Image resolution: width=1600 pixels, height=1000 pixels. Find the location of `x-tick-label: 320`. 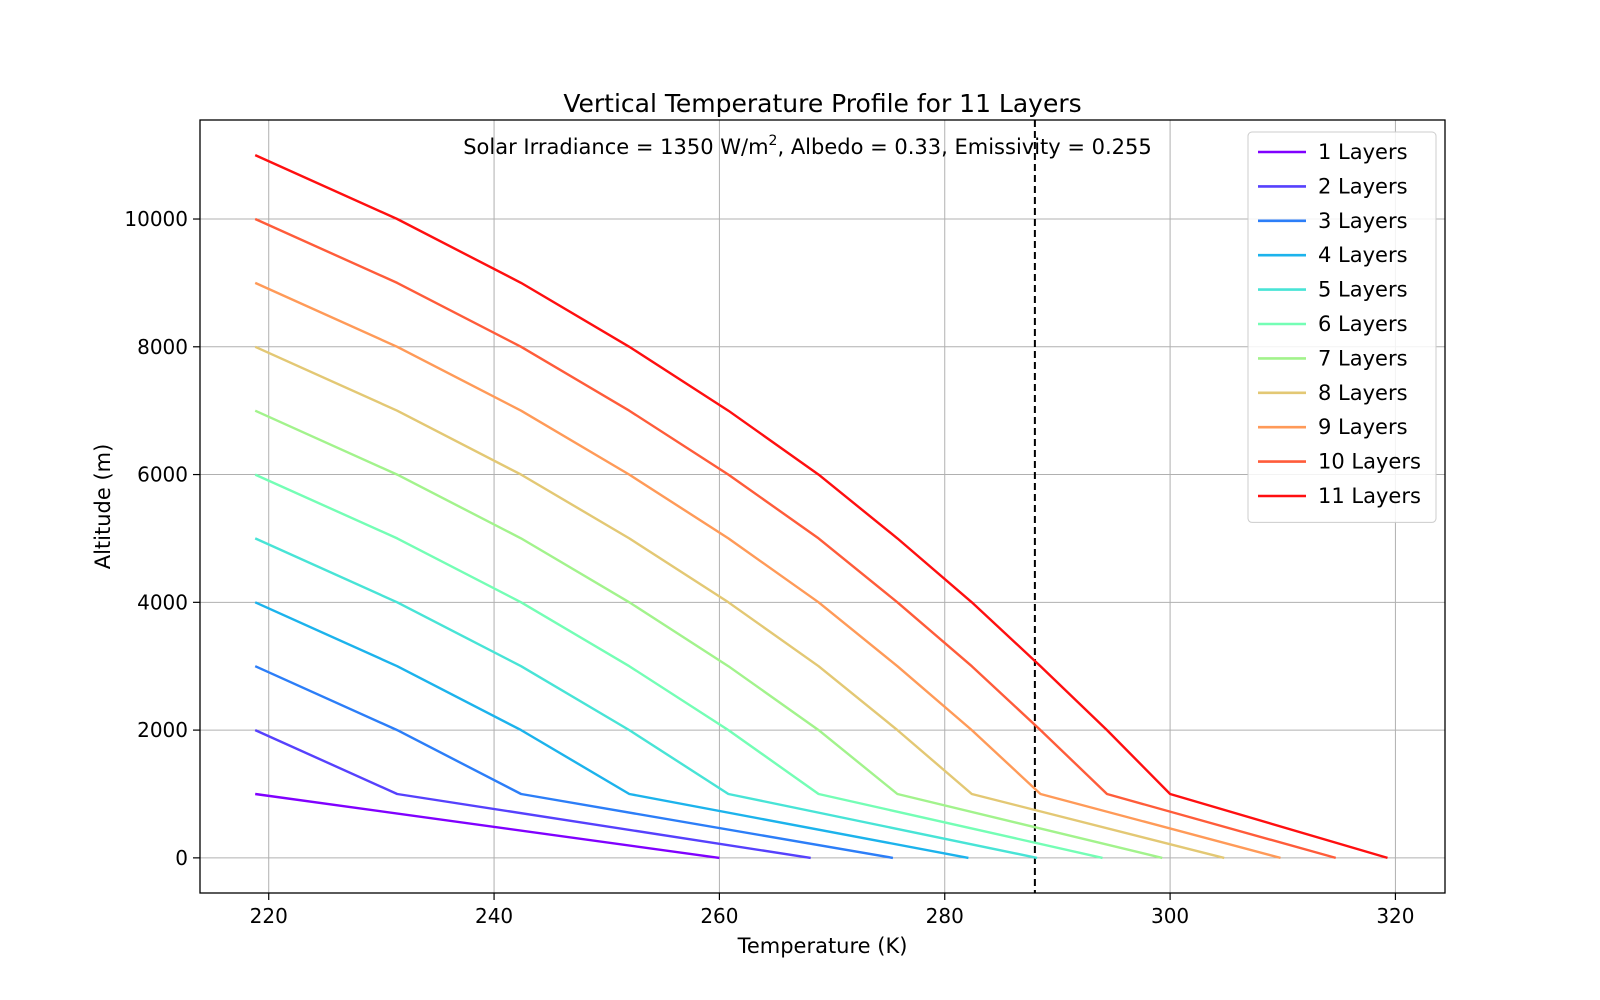

x-tick-label: 320 is located at coordinates (1395, 916).